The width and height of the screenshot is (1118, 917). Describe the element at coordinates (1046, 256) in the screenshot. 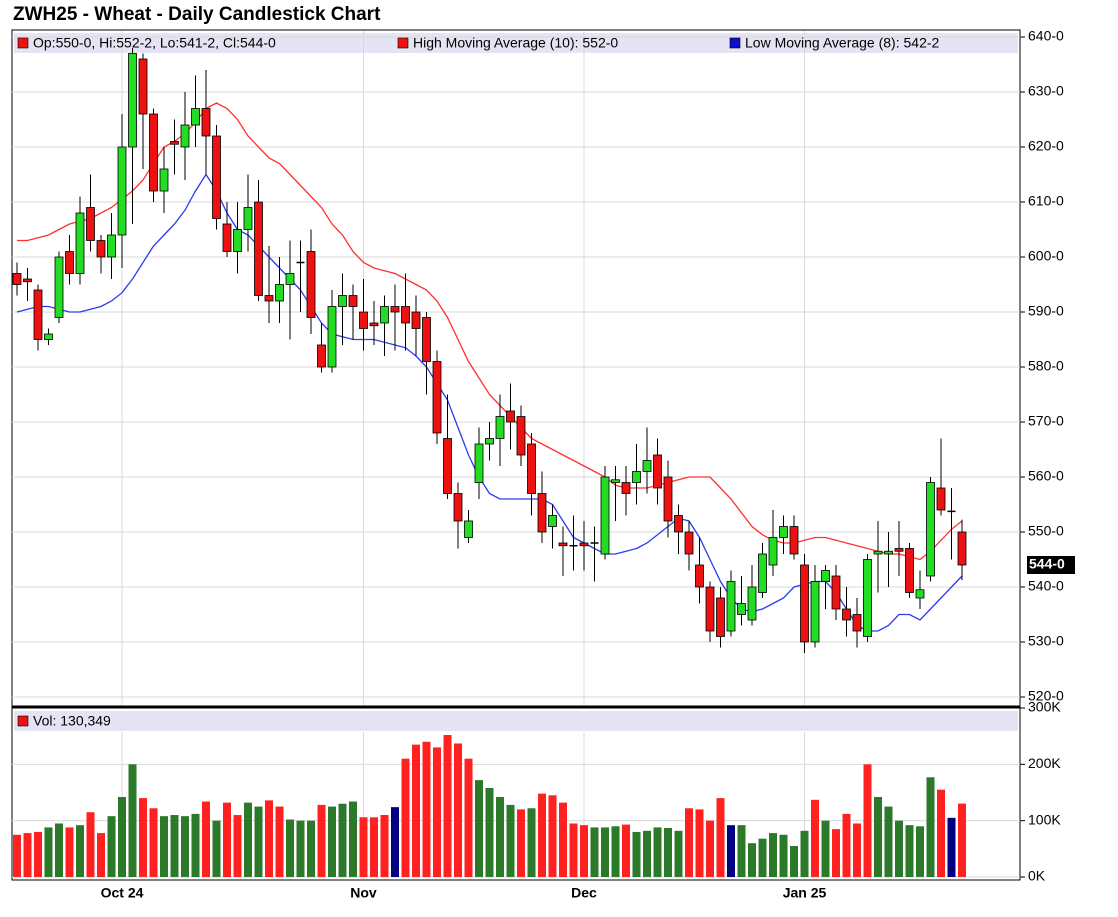

I see `y-tick-label: 600-0` at that location.